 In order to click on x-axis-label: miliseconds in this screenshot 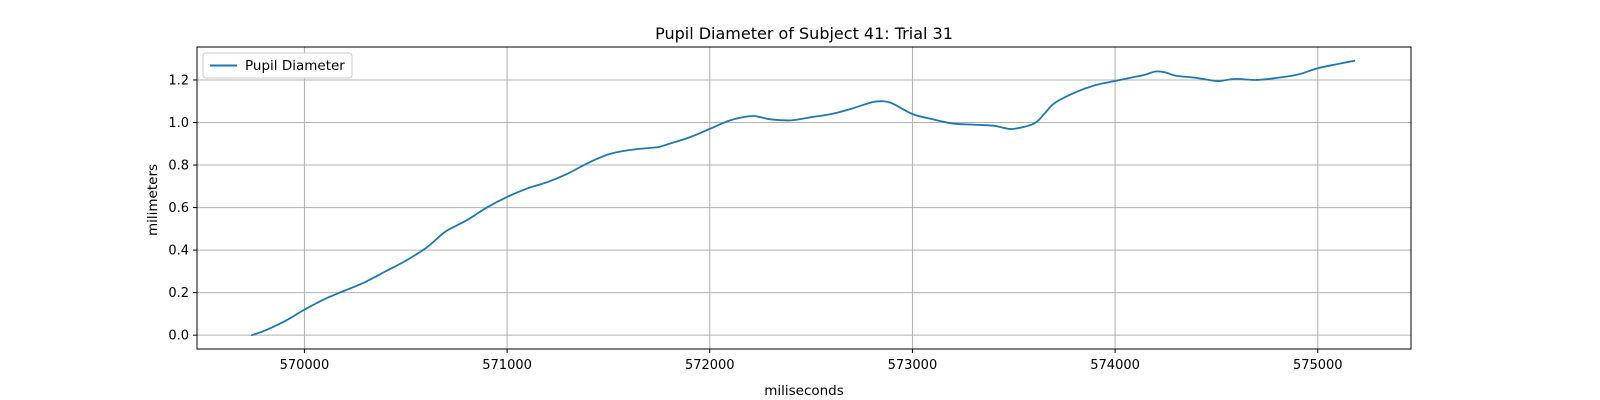, I will do `click(804, 391)`.